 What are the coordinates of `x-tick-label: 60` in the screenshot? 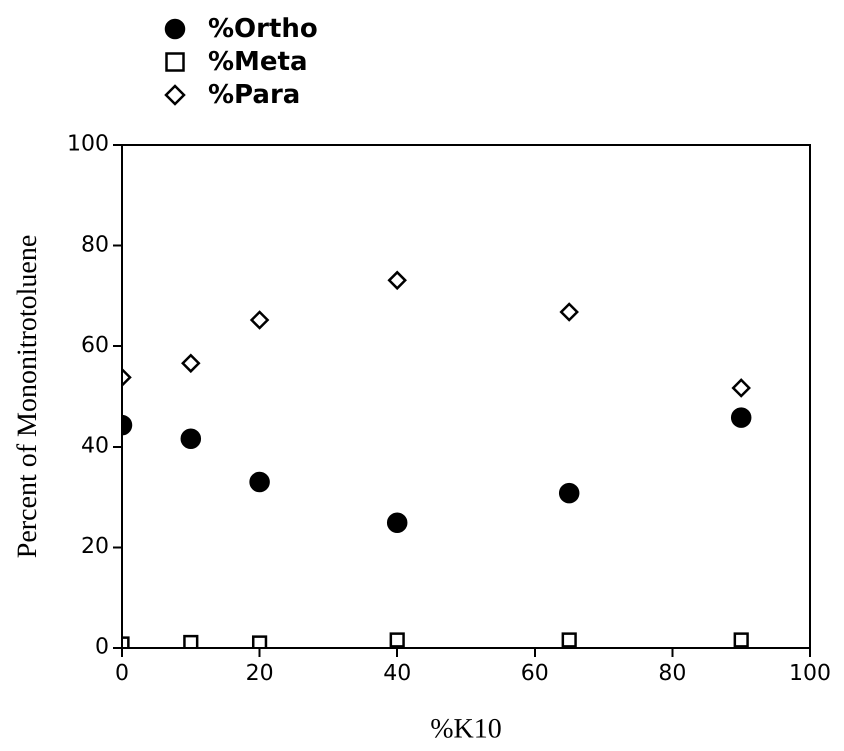 It's located at (534, 673).